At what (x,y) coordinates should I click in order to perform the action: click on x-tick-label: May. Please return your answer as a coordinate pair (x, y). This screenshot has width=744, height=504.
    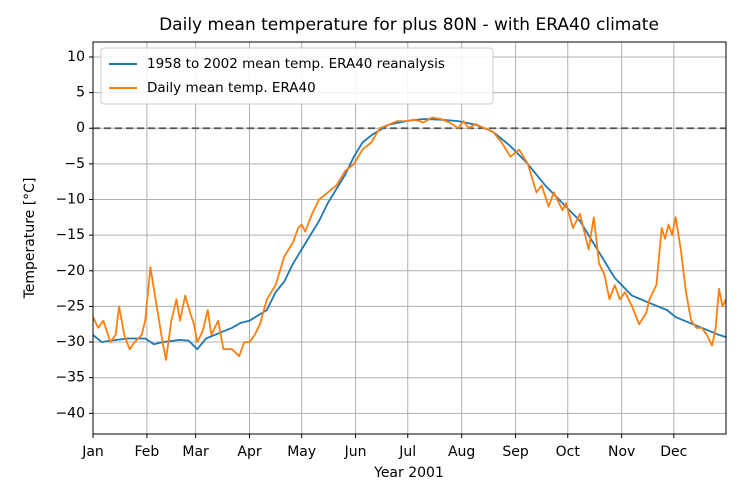
    Looking at the image, I should click on (301, 452).